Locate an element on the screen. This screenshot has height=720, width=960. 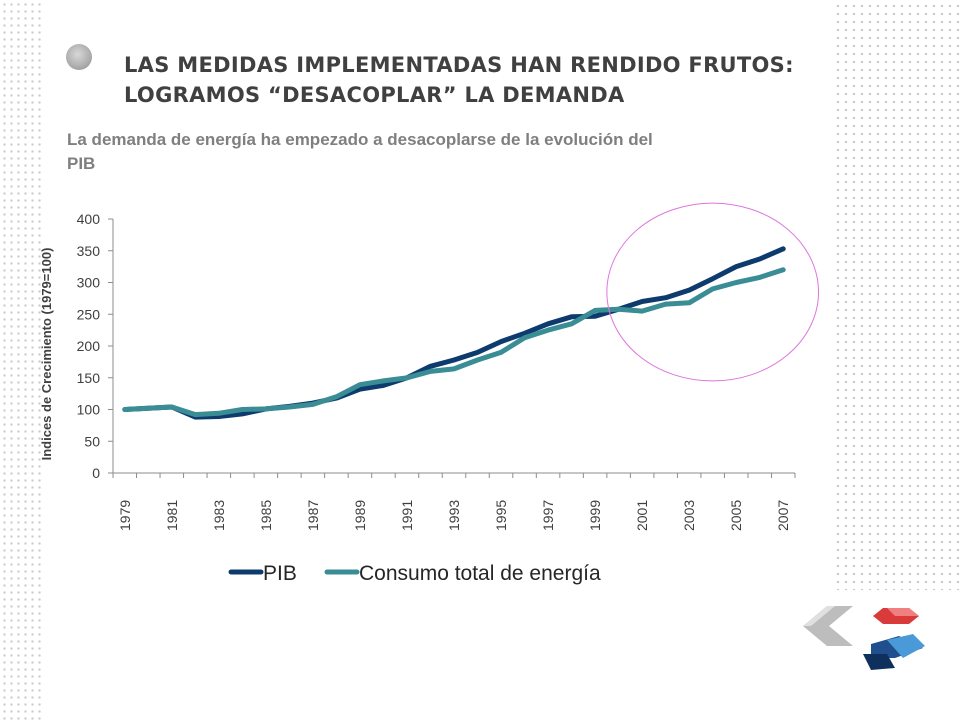
dotted-border-left is located at coordinates (21, 360).